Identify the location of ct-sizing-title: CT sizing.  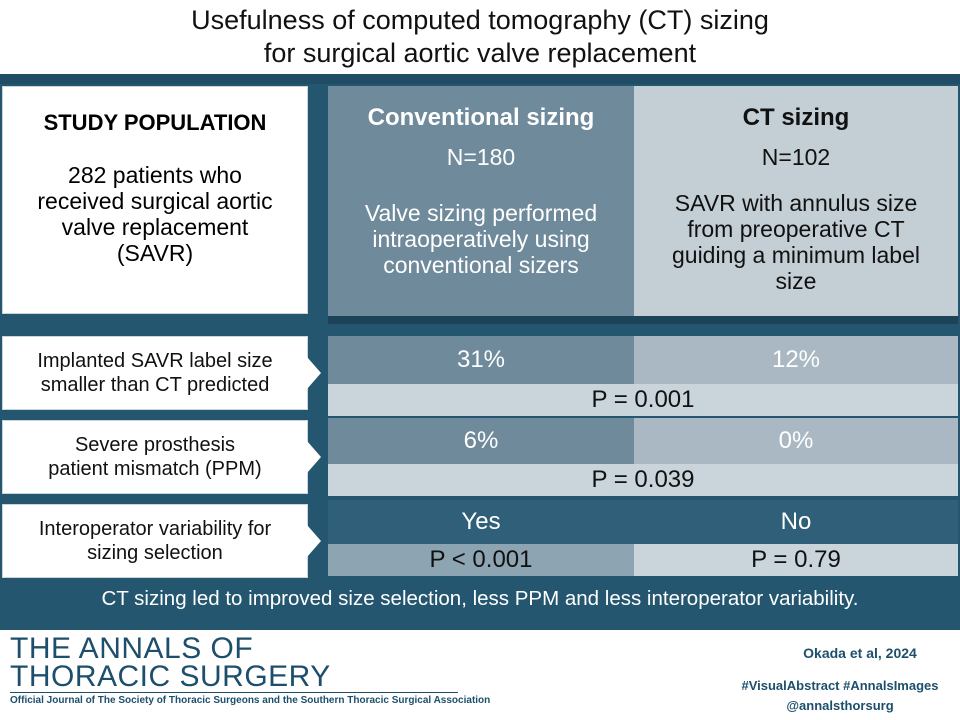
(796, 117).